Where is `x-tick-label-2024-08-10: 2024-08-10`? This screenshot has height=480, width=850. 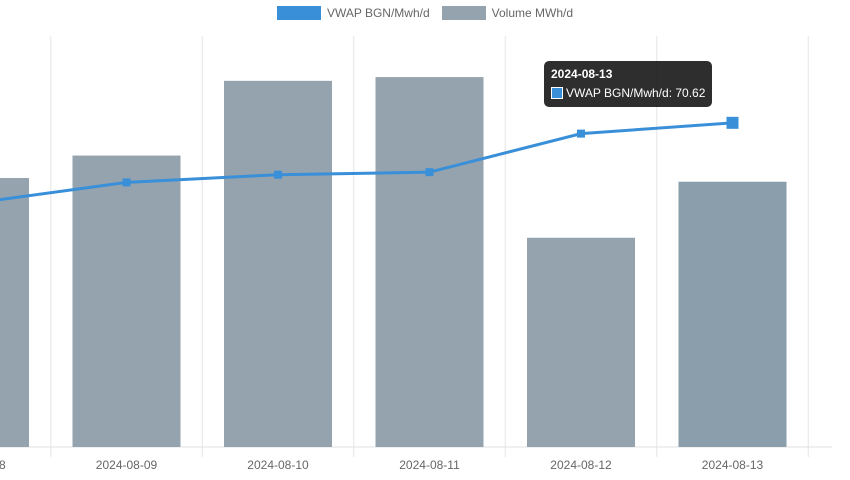
x-tick-label-2024-08-10: 2024-08-10 is located at coordinates (278, 465).